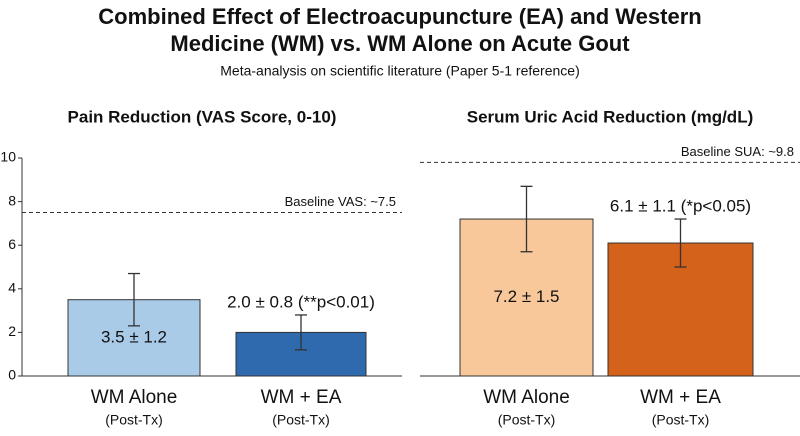  I want to click on reference-label: Baseline SUA: ~9.8, so click(737, 151).